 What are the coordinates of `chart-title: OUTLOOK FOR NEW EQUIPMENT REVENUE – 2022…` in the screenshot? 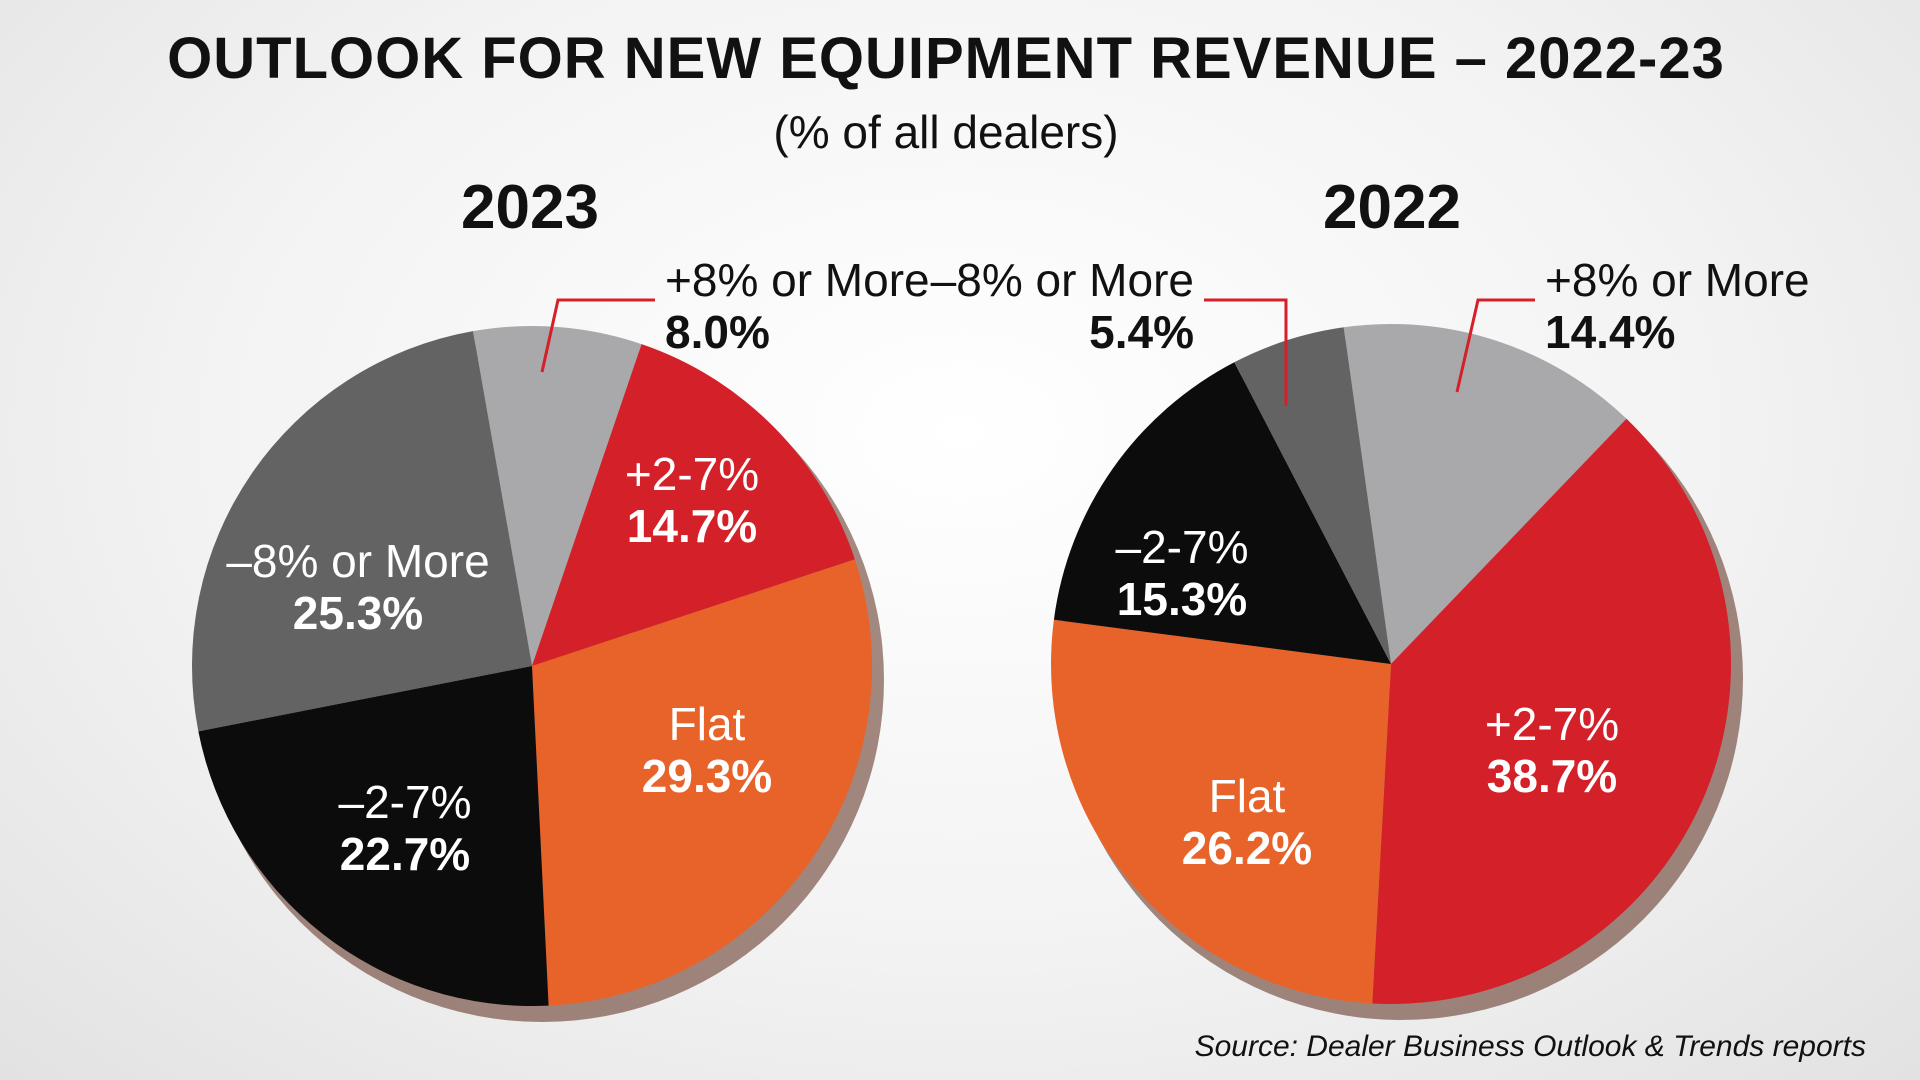 It's located at (946, 58).